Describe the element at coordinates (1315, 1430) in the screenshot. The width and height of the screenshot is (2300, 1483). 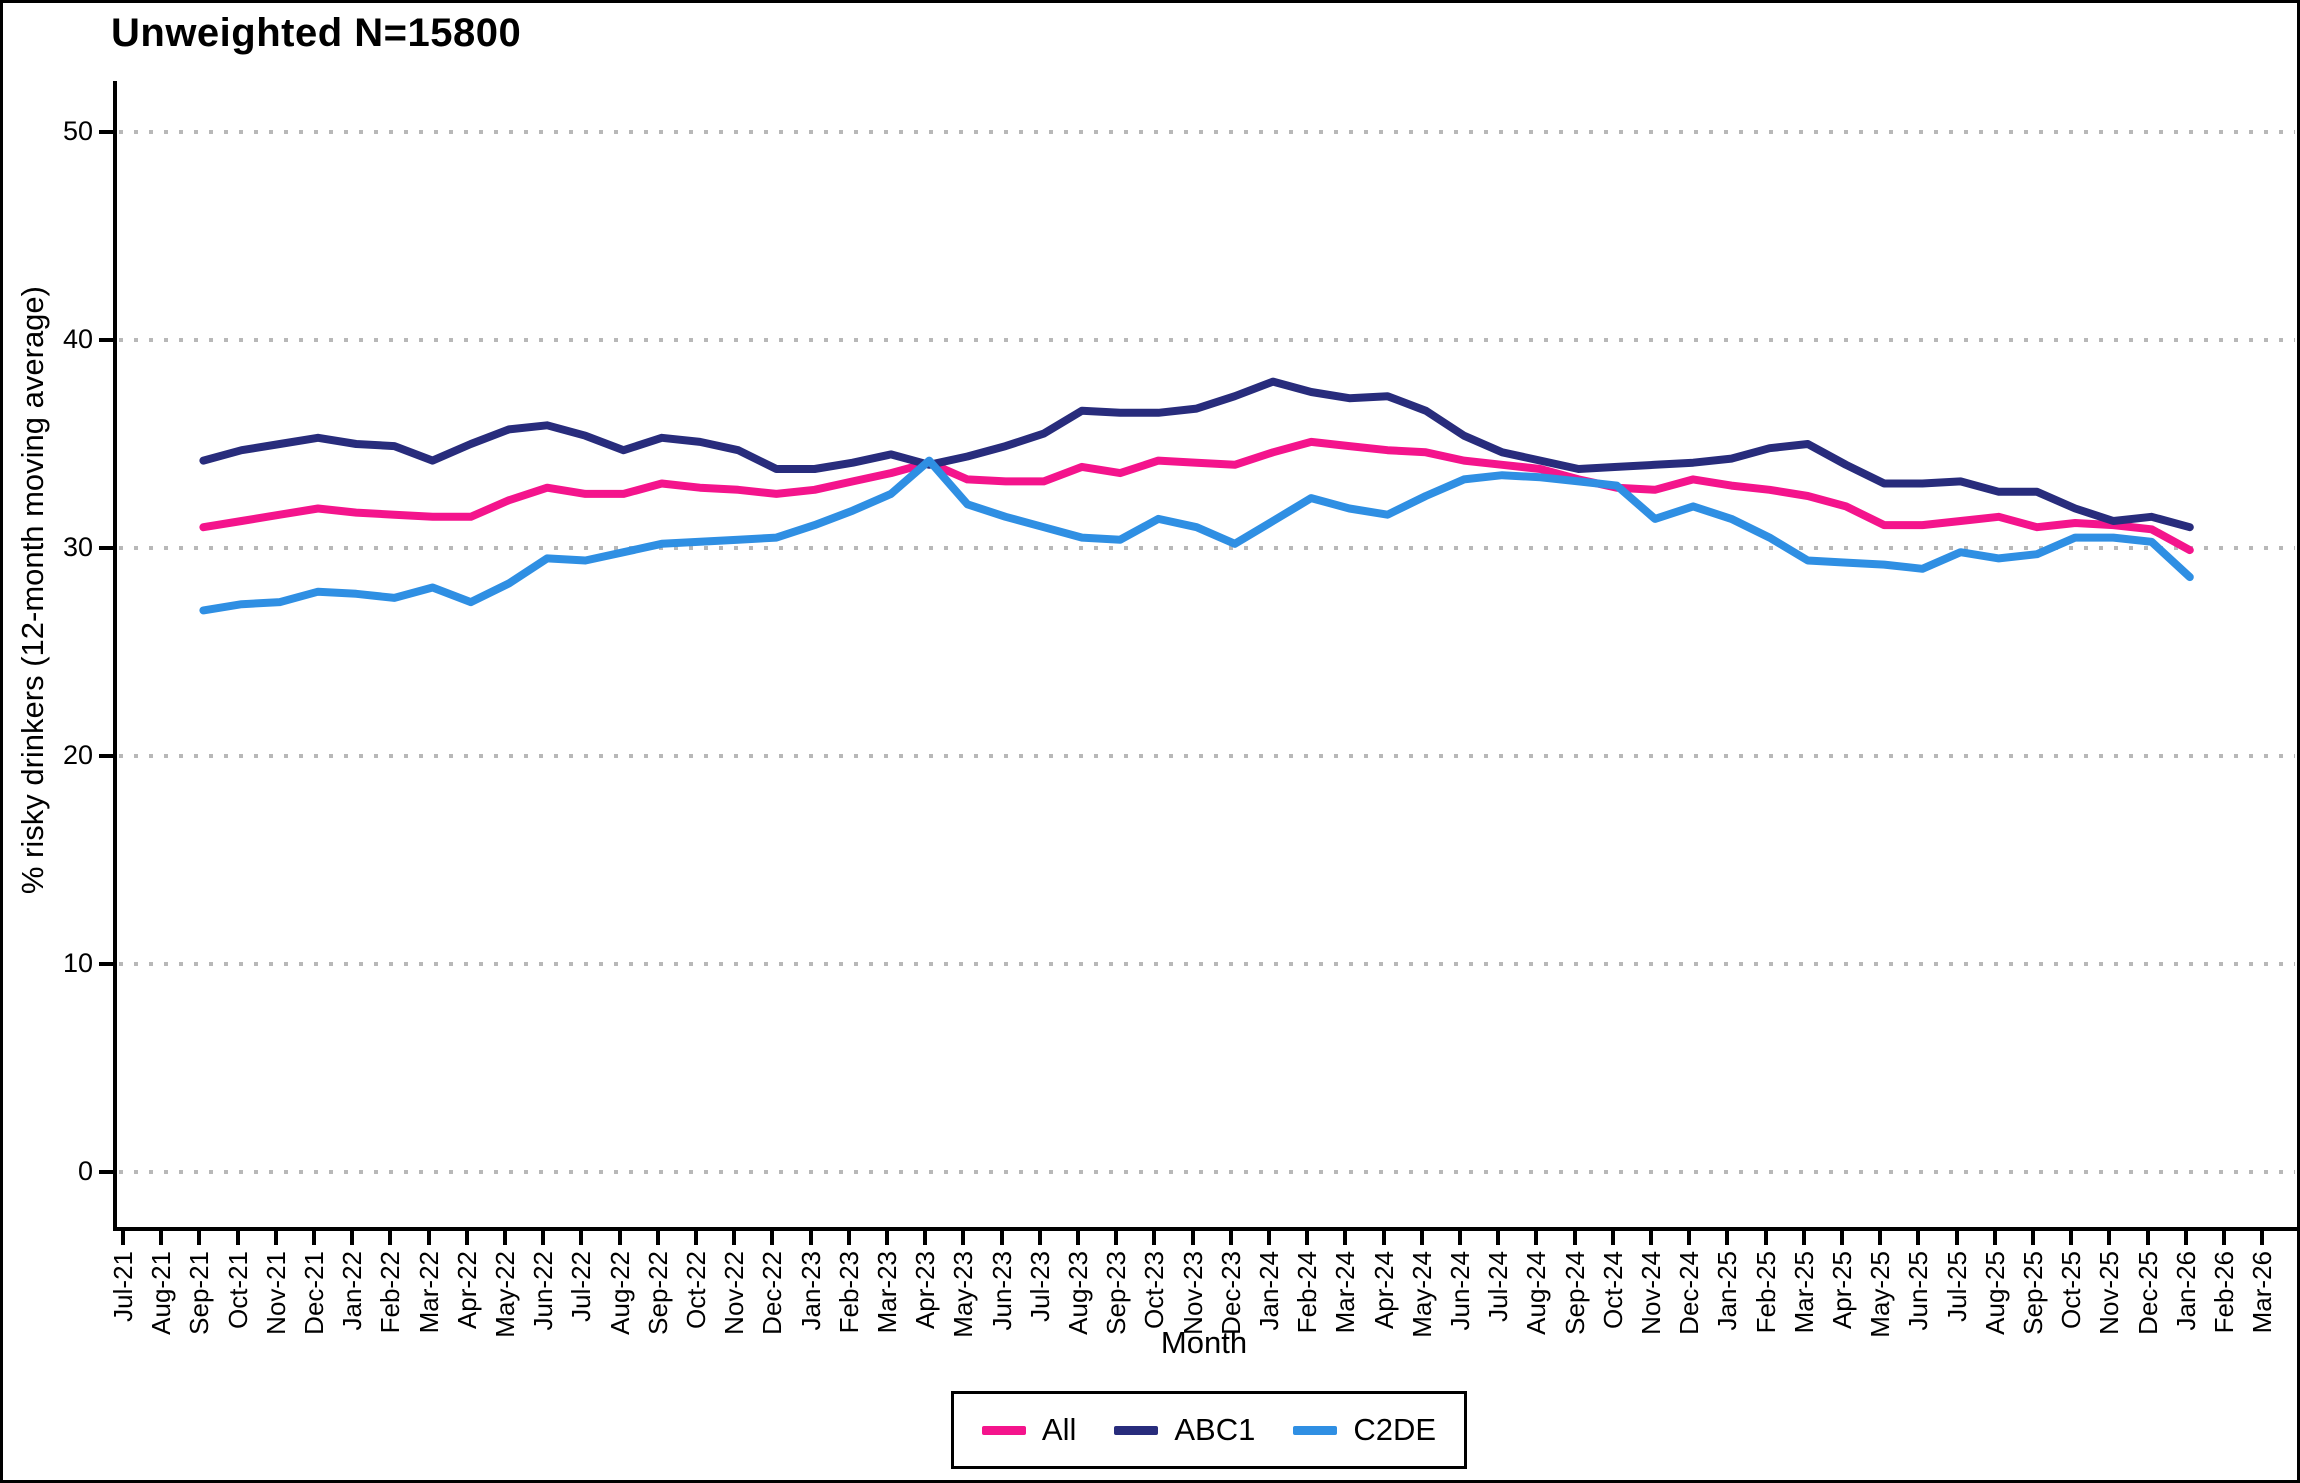
I see `legend-dash-c2de` at that location.